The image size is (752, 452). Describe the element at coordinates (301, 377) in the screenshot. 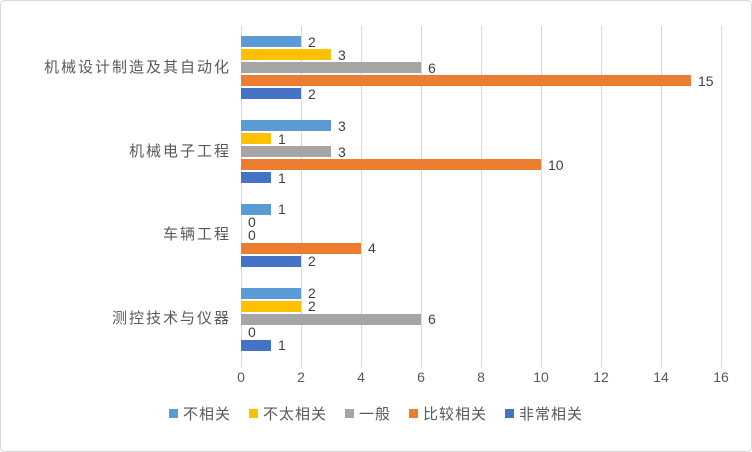

I see `x-tick-label: 2` at that location.